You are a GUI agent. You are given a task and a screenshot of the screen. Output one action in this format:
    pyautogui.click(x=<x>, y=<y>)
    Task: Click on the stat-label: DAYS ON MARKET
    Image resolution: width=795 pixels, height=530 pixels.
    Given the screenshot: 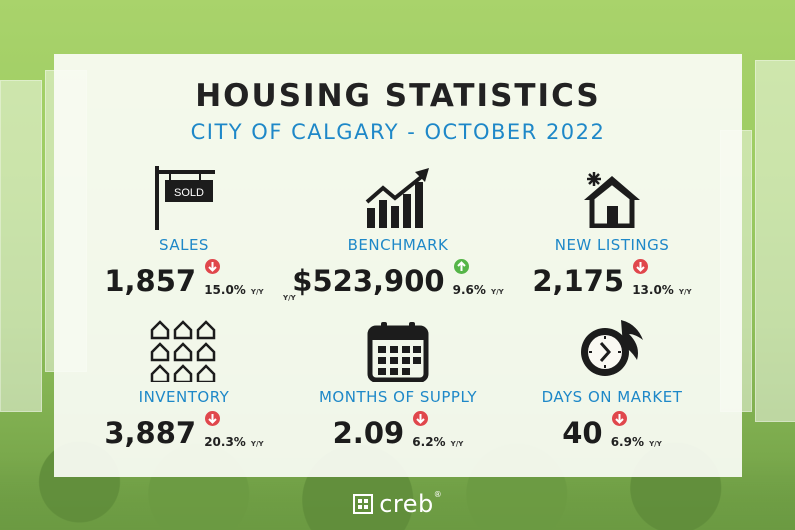 What is the action you would take?
    pyautogui.click(x=612, y=397)
    